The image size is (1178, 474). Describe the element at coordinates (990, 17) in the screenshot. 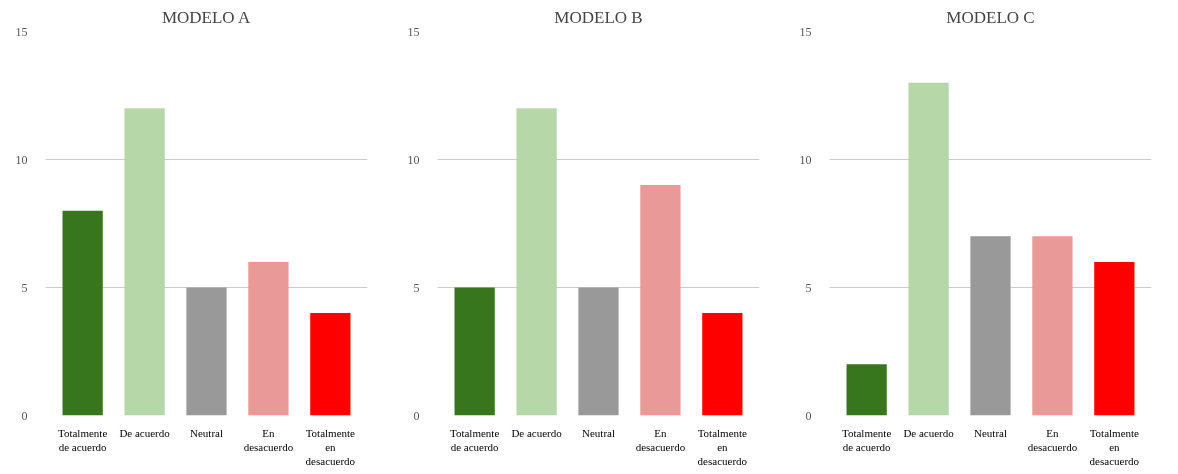

I see `chart-title: MODELO C` at that location.